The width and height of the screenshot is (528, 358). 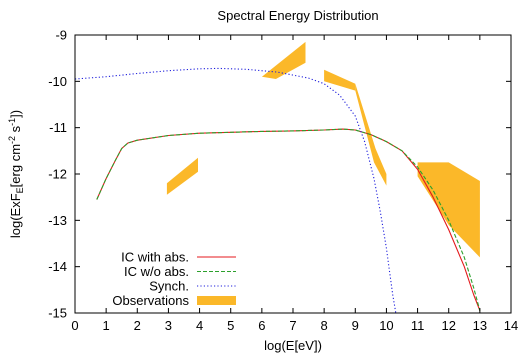 What do you see at coordinates (61, 35) in the screenshot?
I see `y-tick-label: -9` at bounding box center [61, 35].